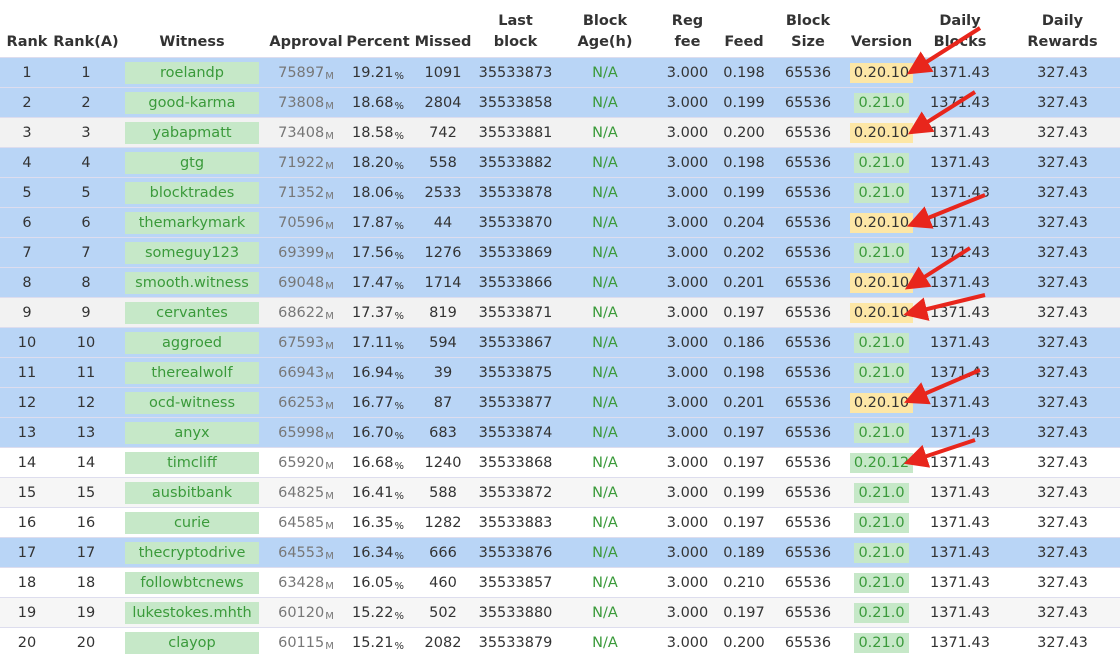 Image resolution: width=1120 pixels, height=657 pixels. What do you see at coordinates (27, 372) in the screenshot?
I see `table-cell: 11` at bounding box center [27, 372].